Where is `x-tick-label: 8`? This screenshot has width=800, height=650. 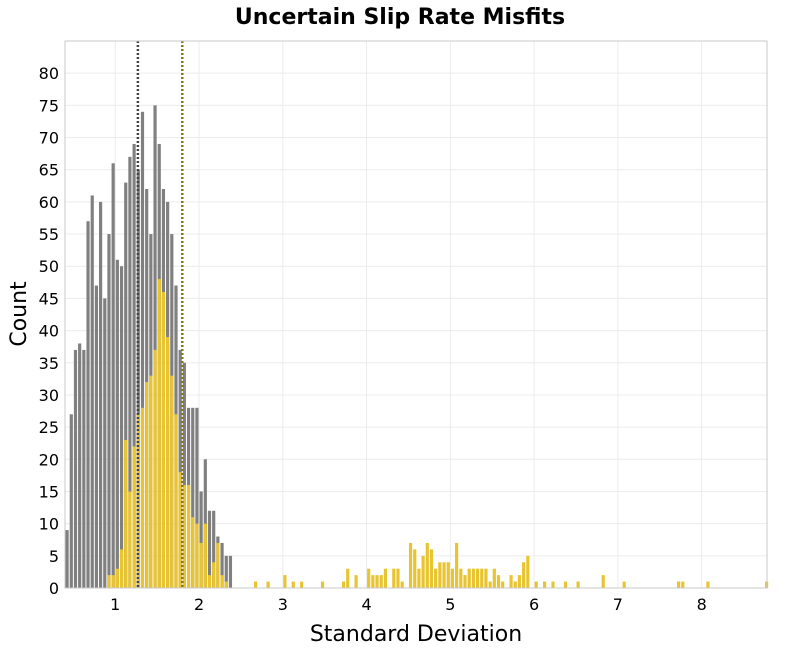 x-tick-label: 8 is located at coordinates (702, 604).